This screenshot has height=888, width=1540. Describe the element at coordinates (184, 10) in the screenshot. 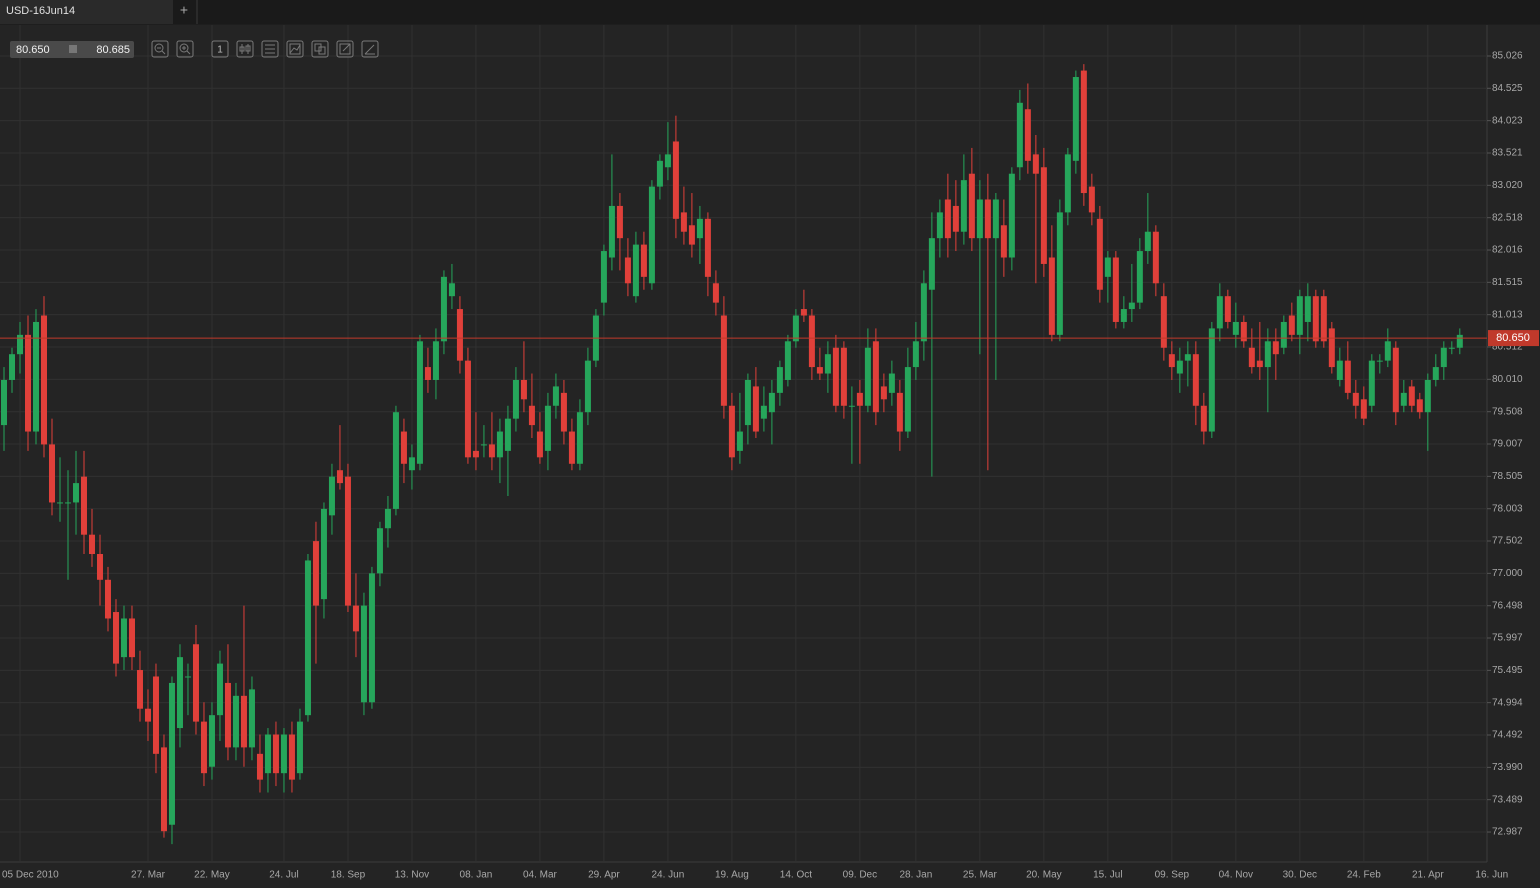

I see `new-tab-button: +` at that location.